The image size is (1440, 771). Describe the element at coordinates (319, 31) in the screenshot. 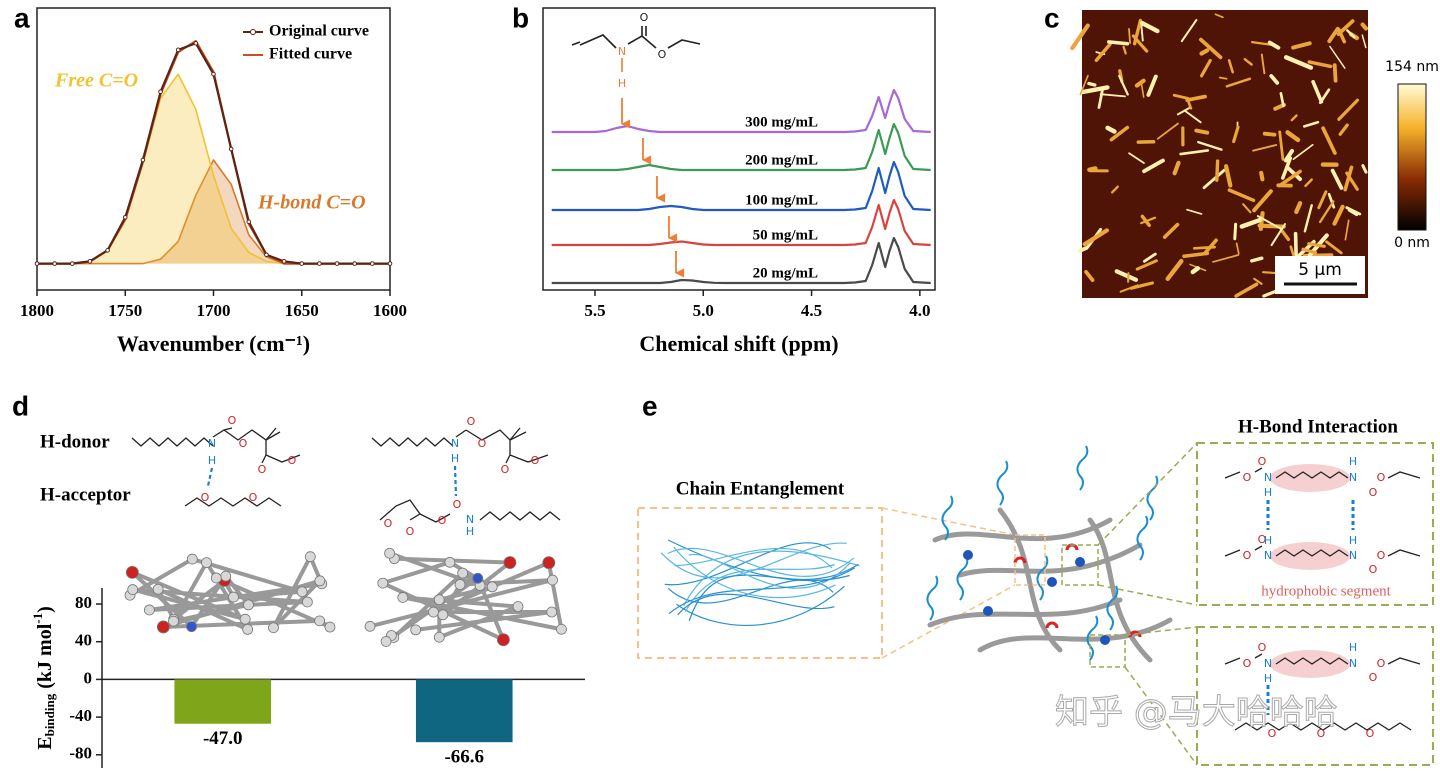

I see `legend-label: Original curve` at that location.